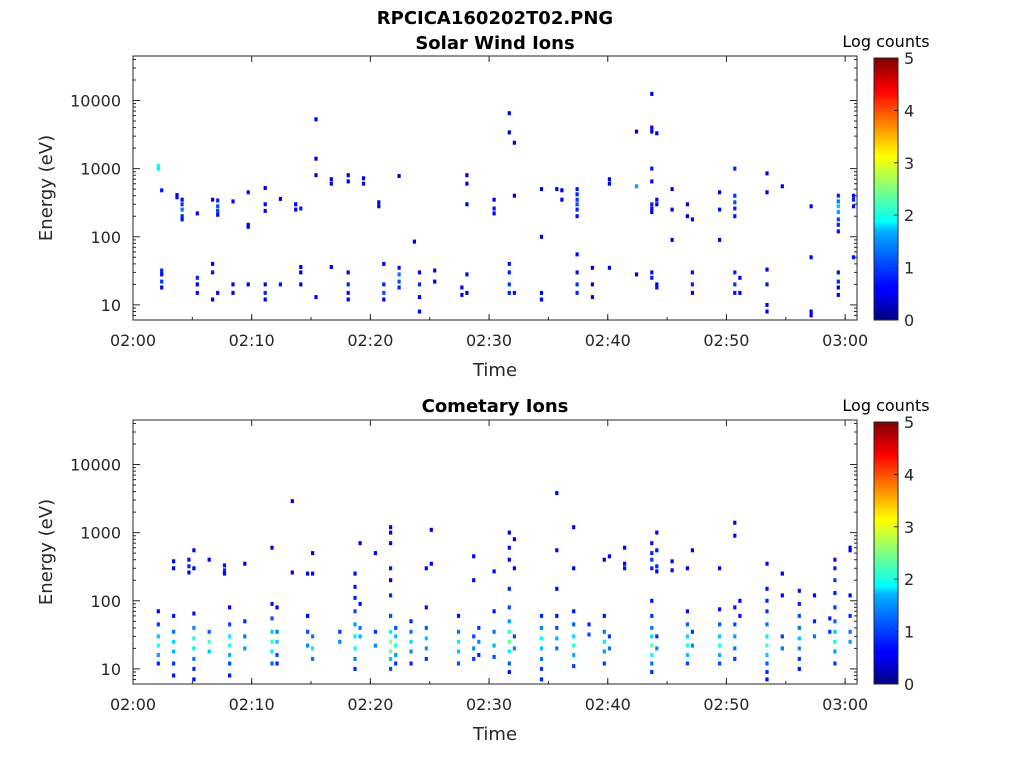 Image resolution: width=1024 pixels, height=768 pixels. Describe the element at coordinates (46, 188) in the screenshot. I see `y-axis-label: Energy (eV)` at that location.